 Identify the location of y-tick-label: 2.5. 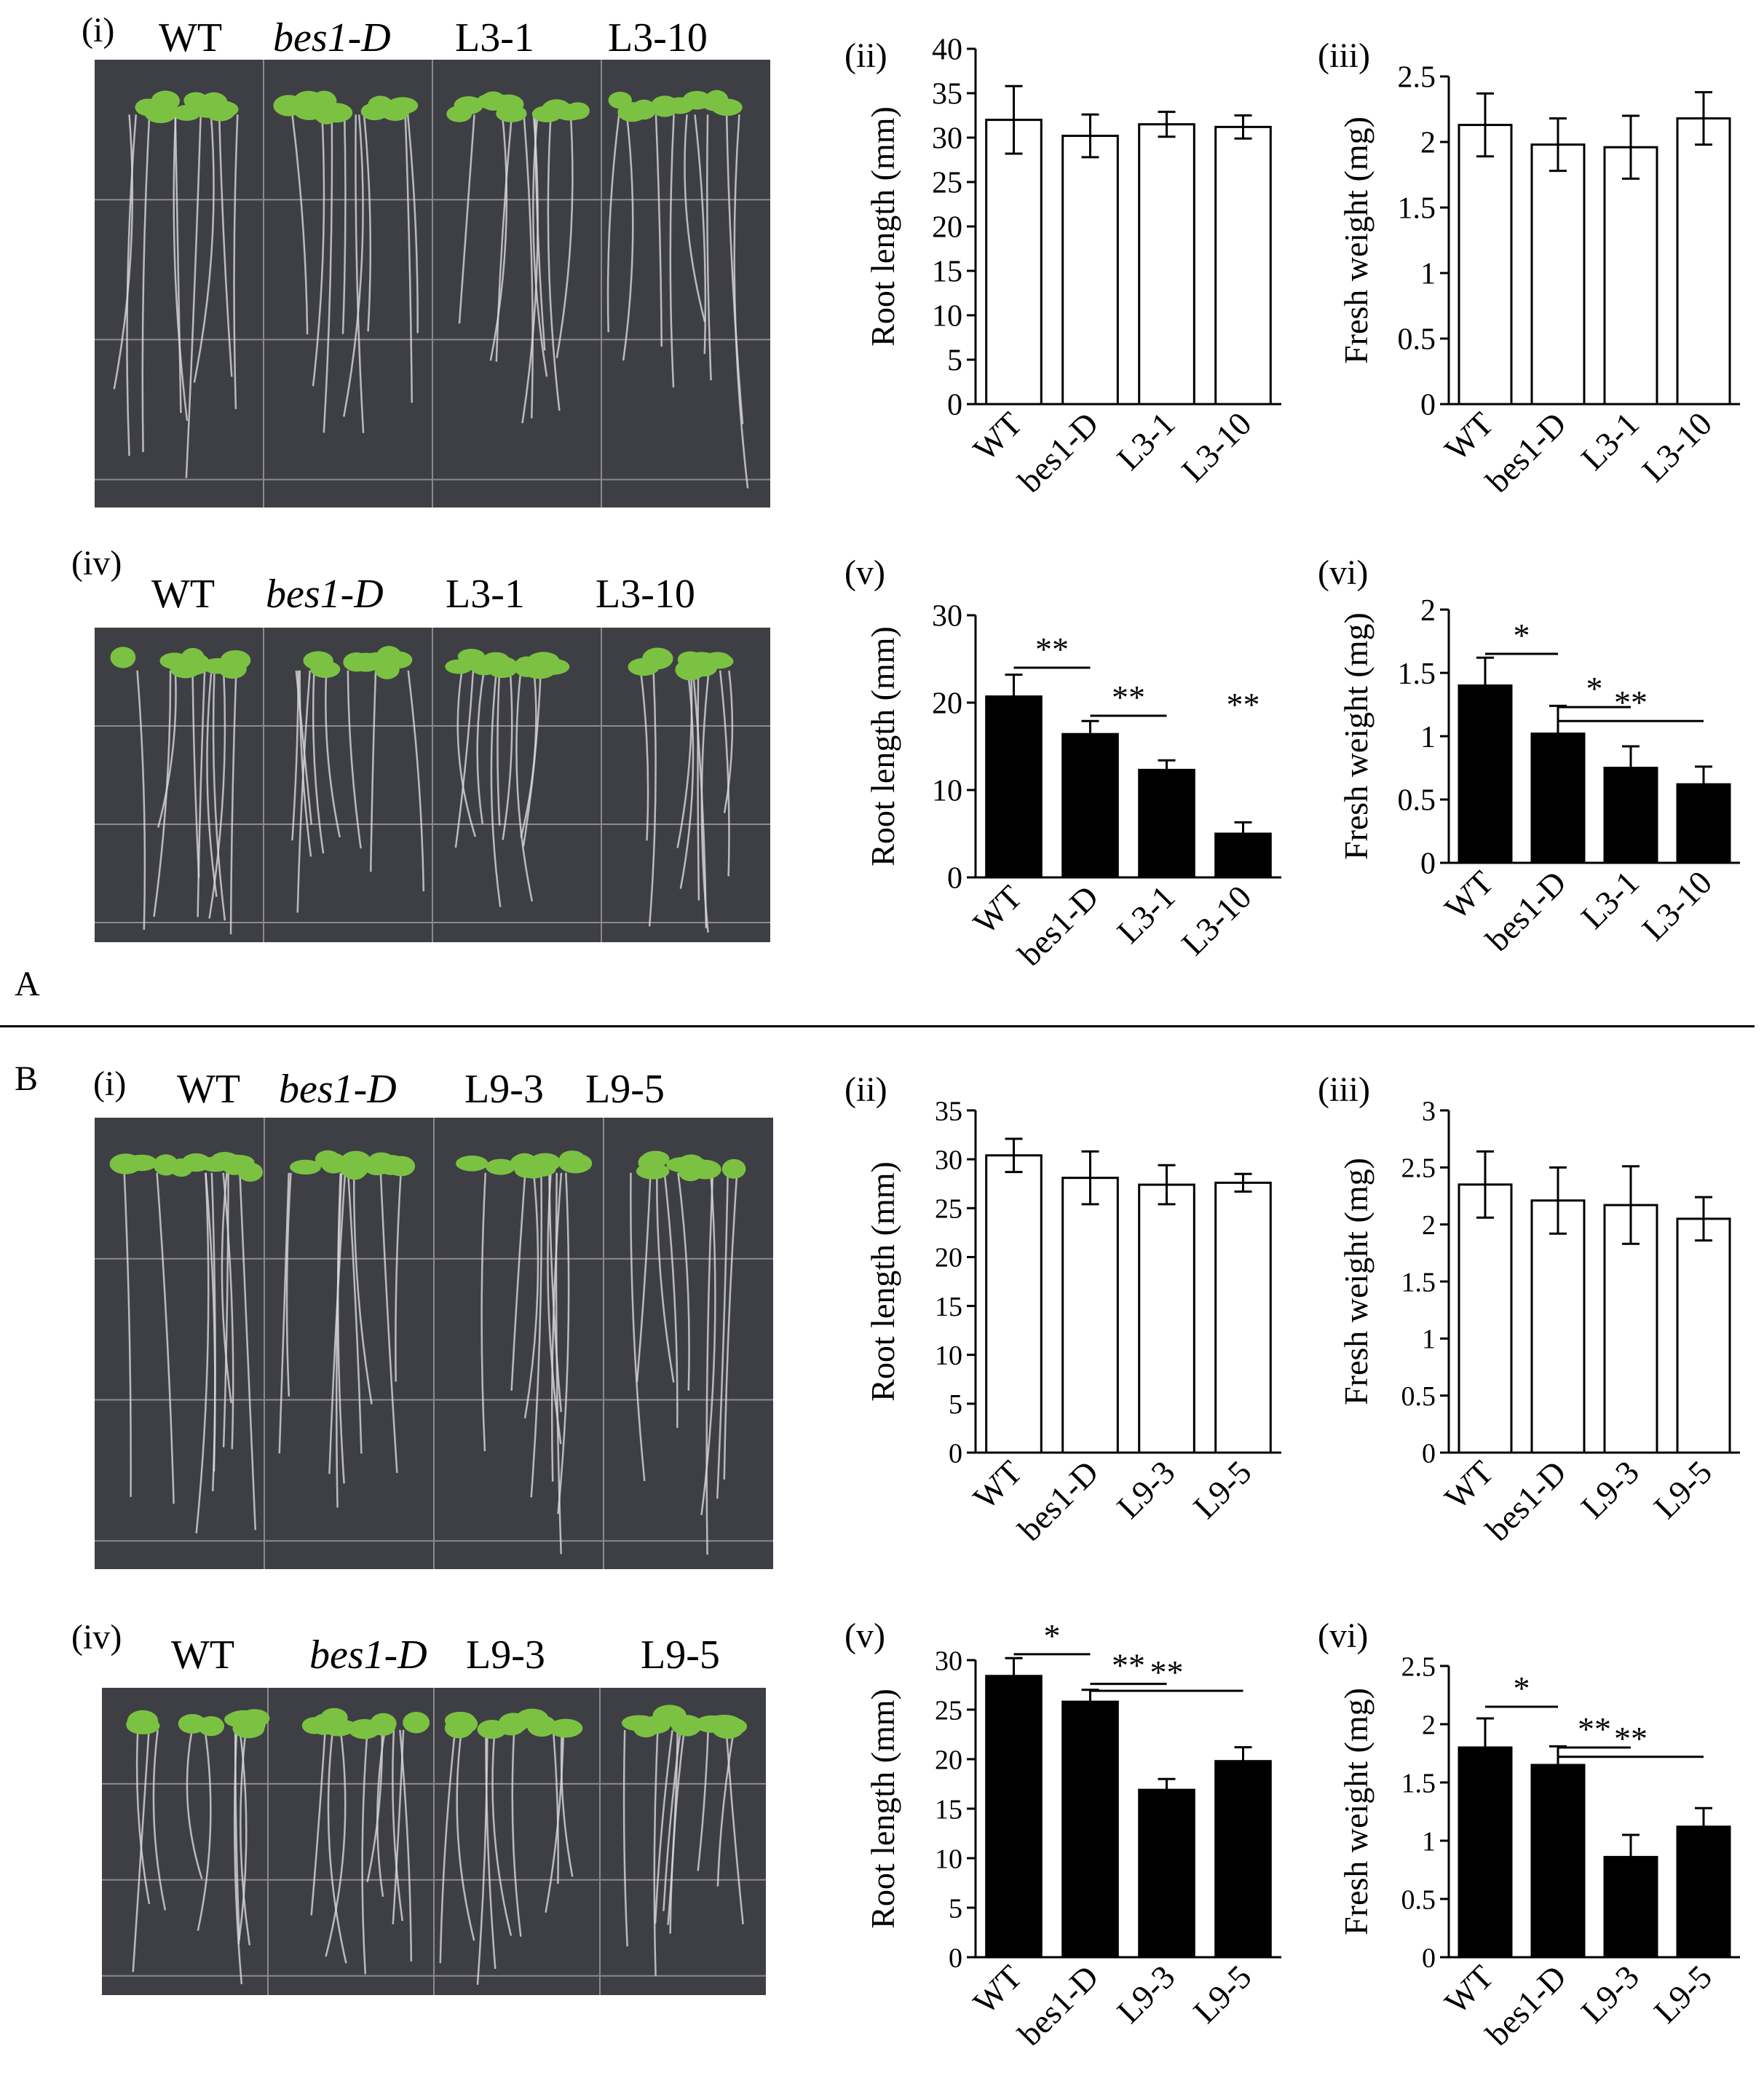
(1419, 1666).